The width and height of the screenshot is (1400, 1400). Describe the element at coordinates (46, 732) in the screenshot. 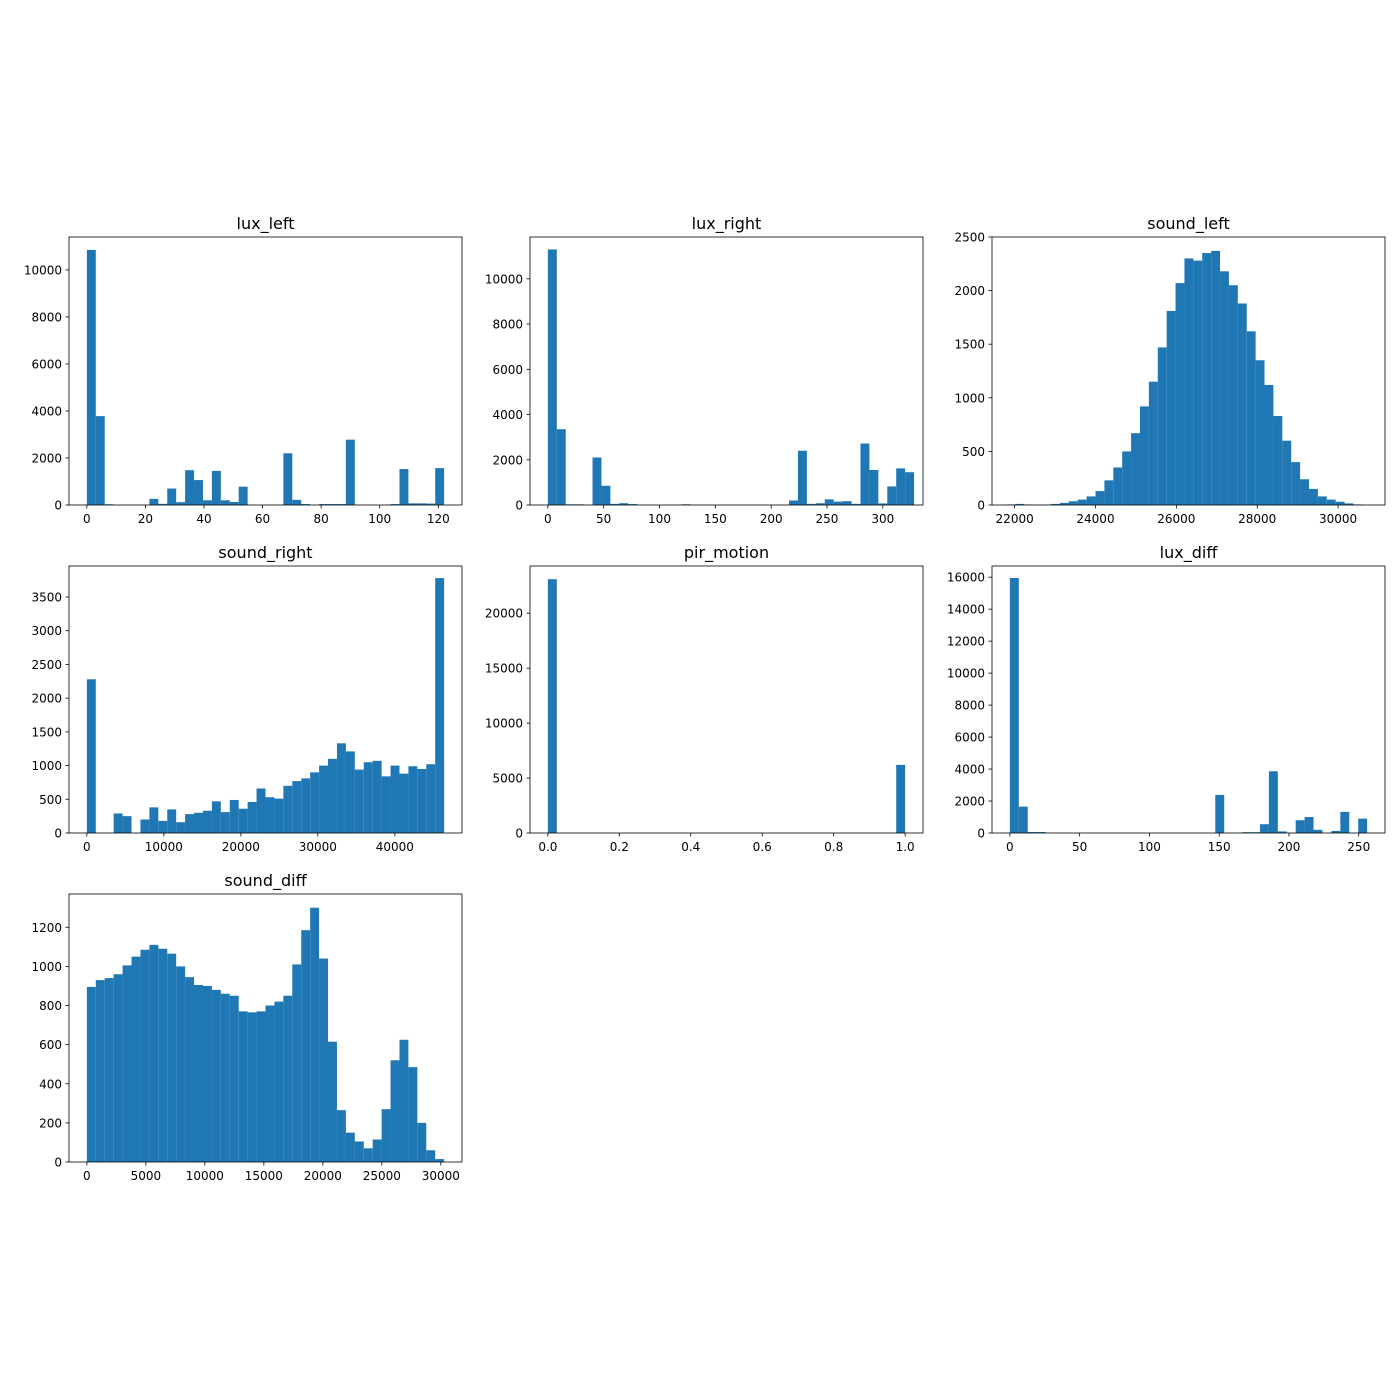

I see `y-tick-label: 1500` at that location.